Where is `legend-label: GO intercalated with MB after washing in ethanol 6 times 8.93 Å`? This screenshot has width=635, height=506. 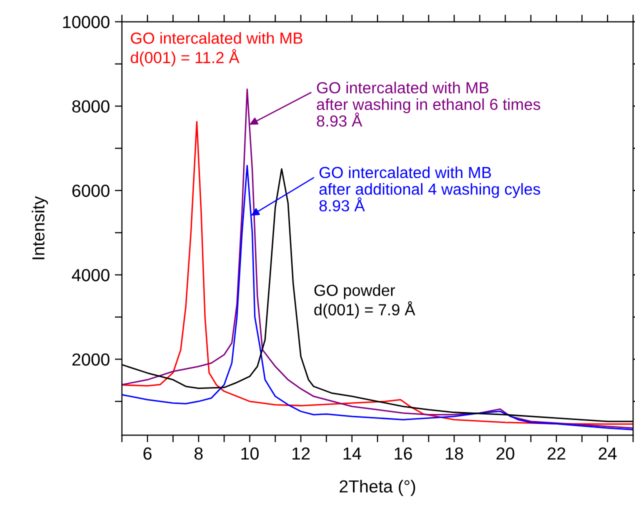 legend-label: GO intercalated with MB after washing in ethanol 6 times 8.93 Å is located at coordinates (428, 104).